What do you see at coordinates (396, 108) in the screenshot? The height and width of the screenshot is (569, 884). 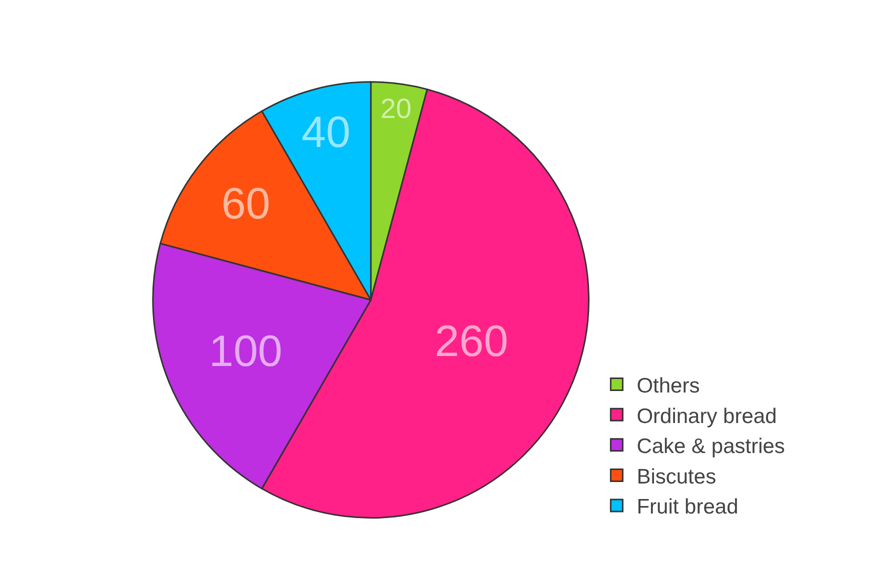 I see `data-label: 20` at bounding box center [396, 108].